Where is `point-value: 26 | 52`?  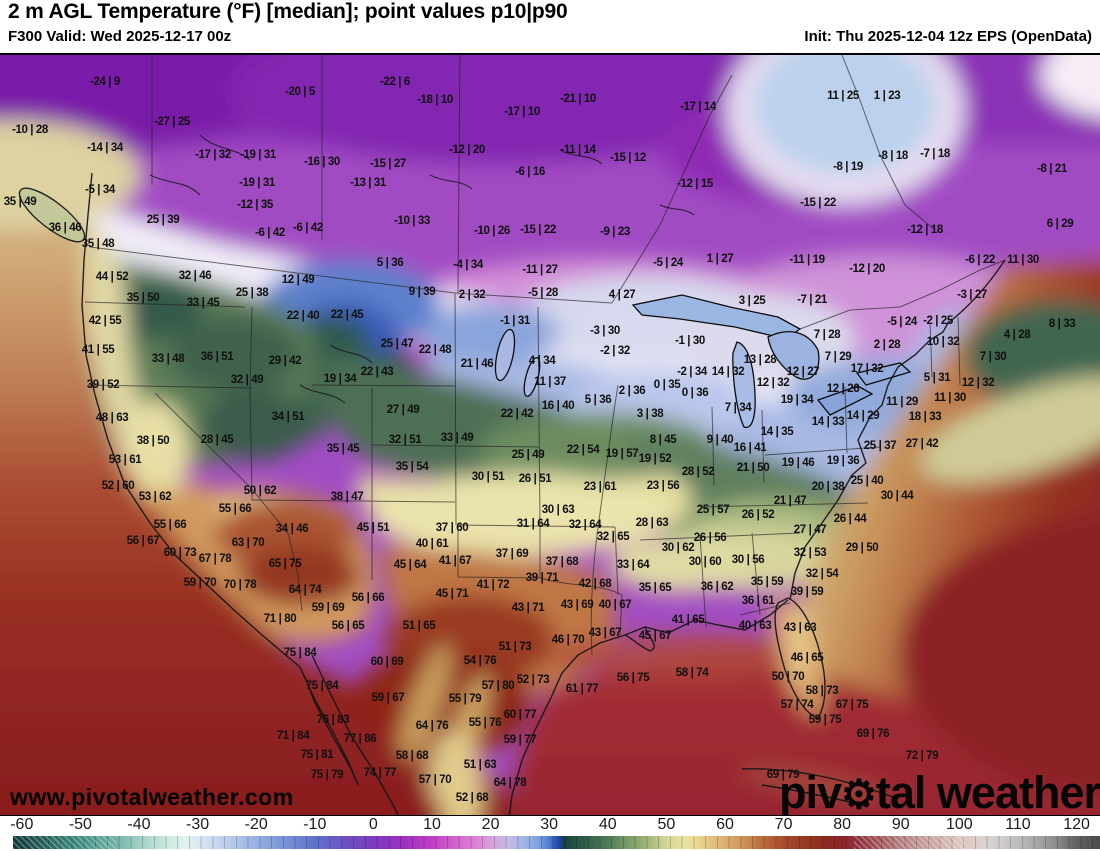 point-value: 26 | 52 is located at coordinates (758, 515).